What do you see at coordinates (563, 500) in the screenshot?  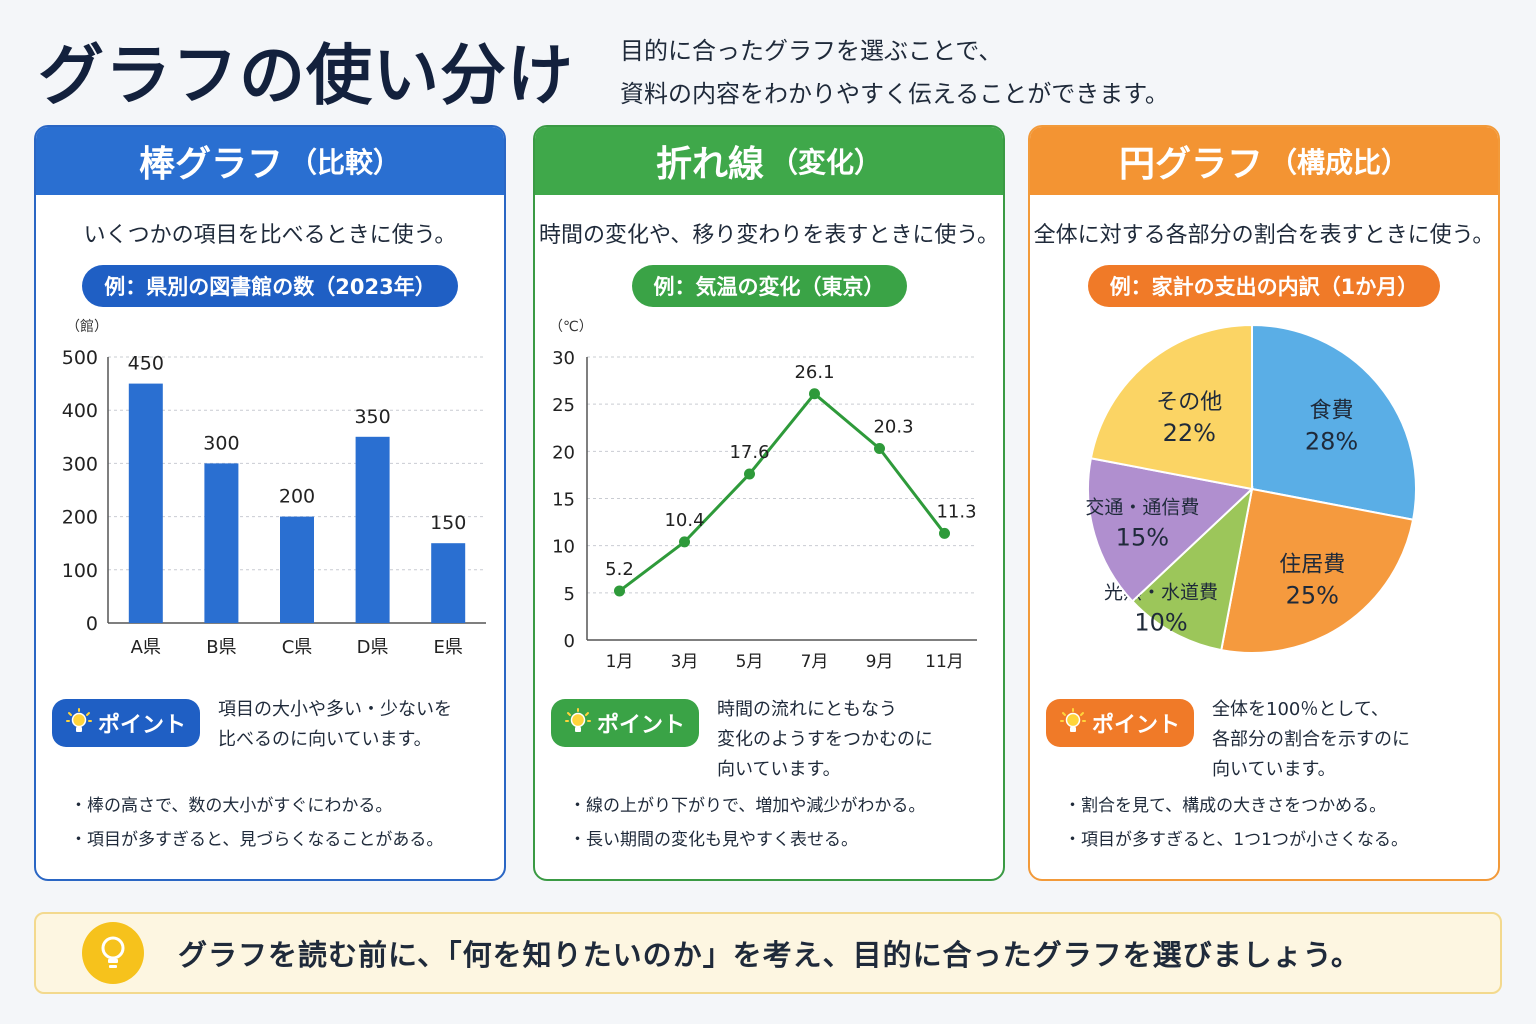 I see `y-tick-label: 15` at bounding box center [563, 500].